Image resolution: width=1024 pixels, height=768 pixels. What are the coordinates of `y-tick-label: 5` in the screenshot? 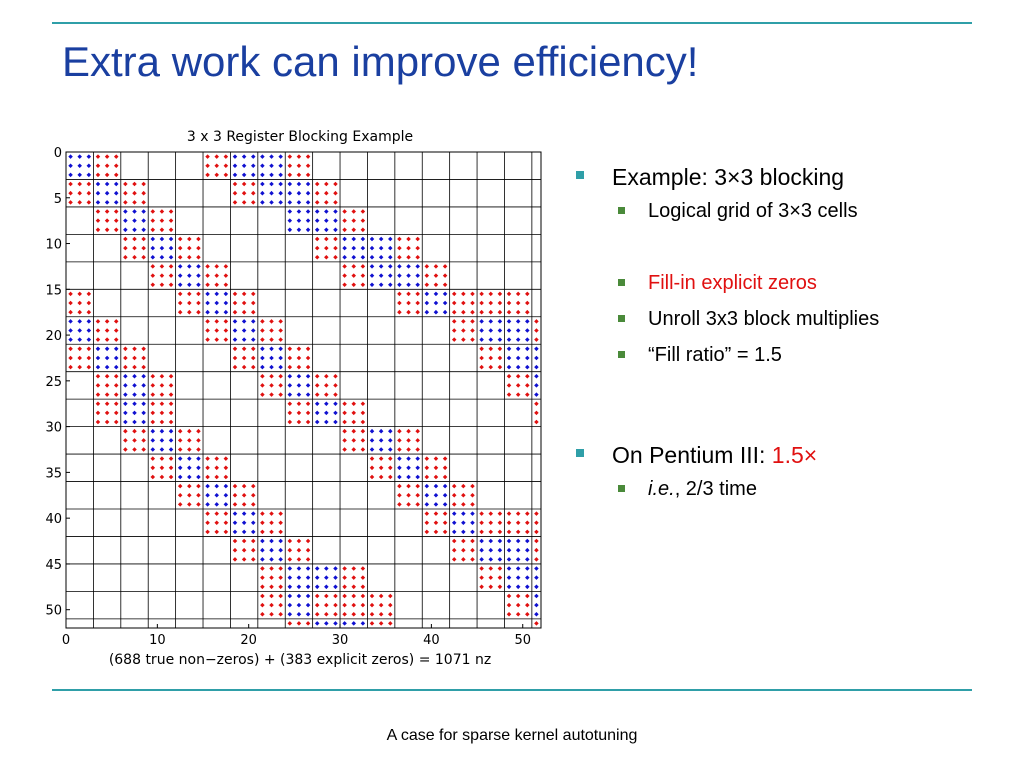 It's located at (58, 199).